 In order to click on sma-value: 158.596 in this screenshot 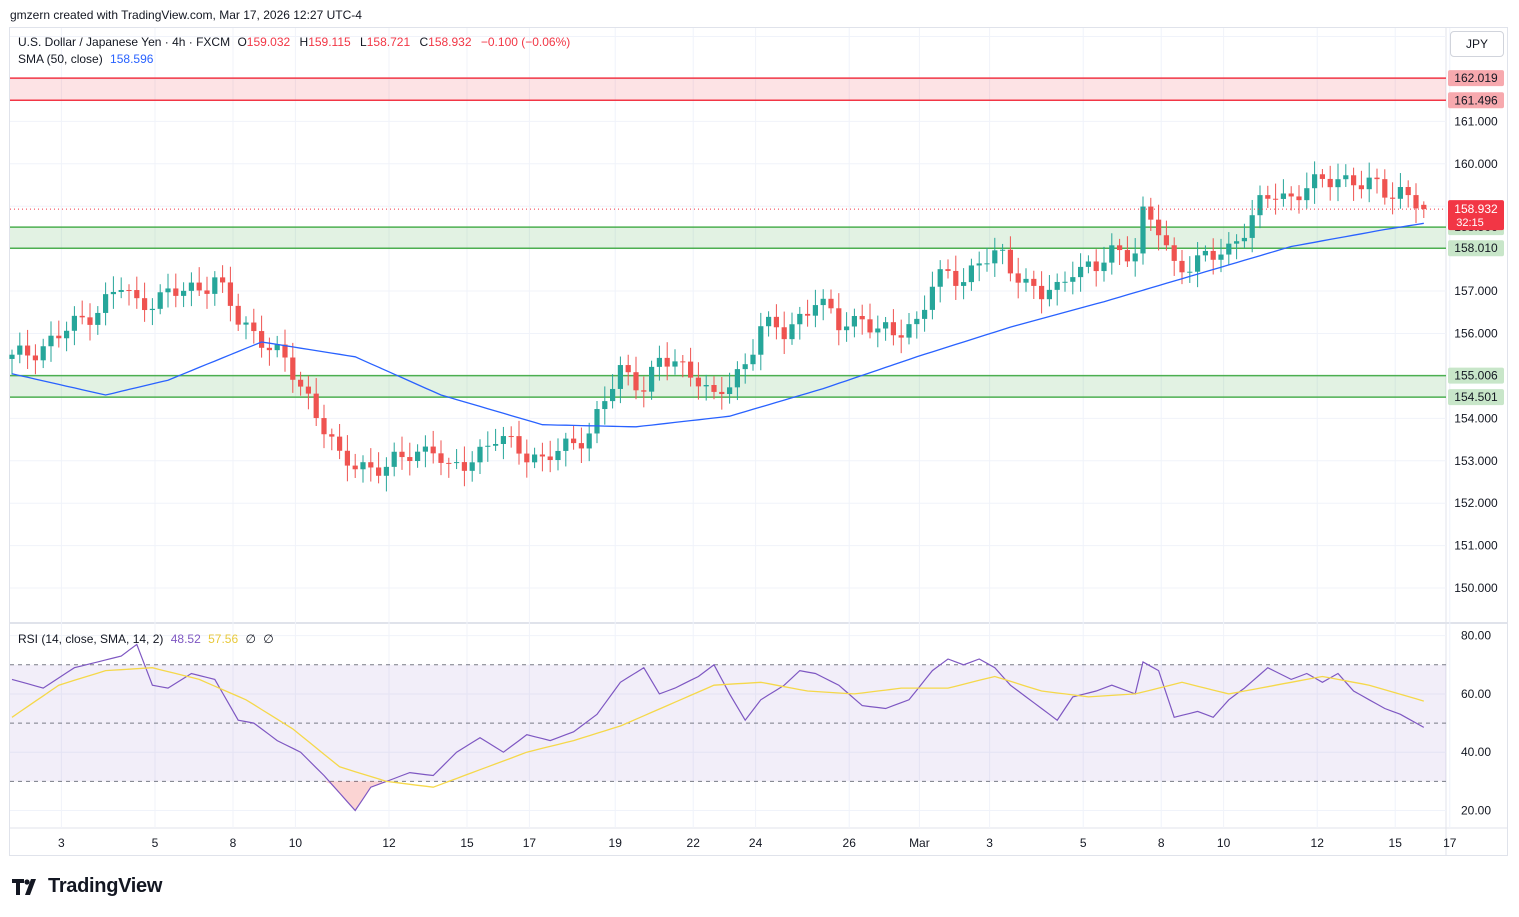, I will do `click(132, 59)`.